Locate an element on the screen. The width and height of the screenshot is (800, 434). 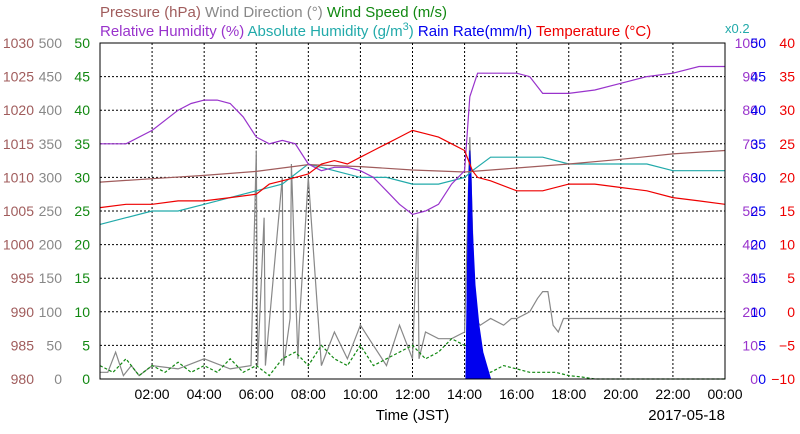
x-axis-label: Time (JST) is located at coordinates (413, 415).